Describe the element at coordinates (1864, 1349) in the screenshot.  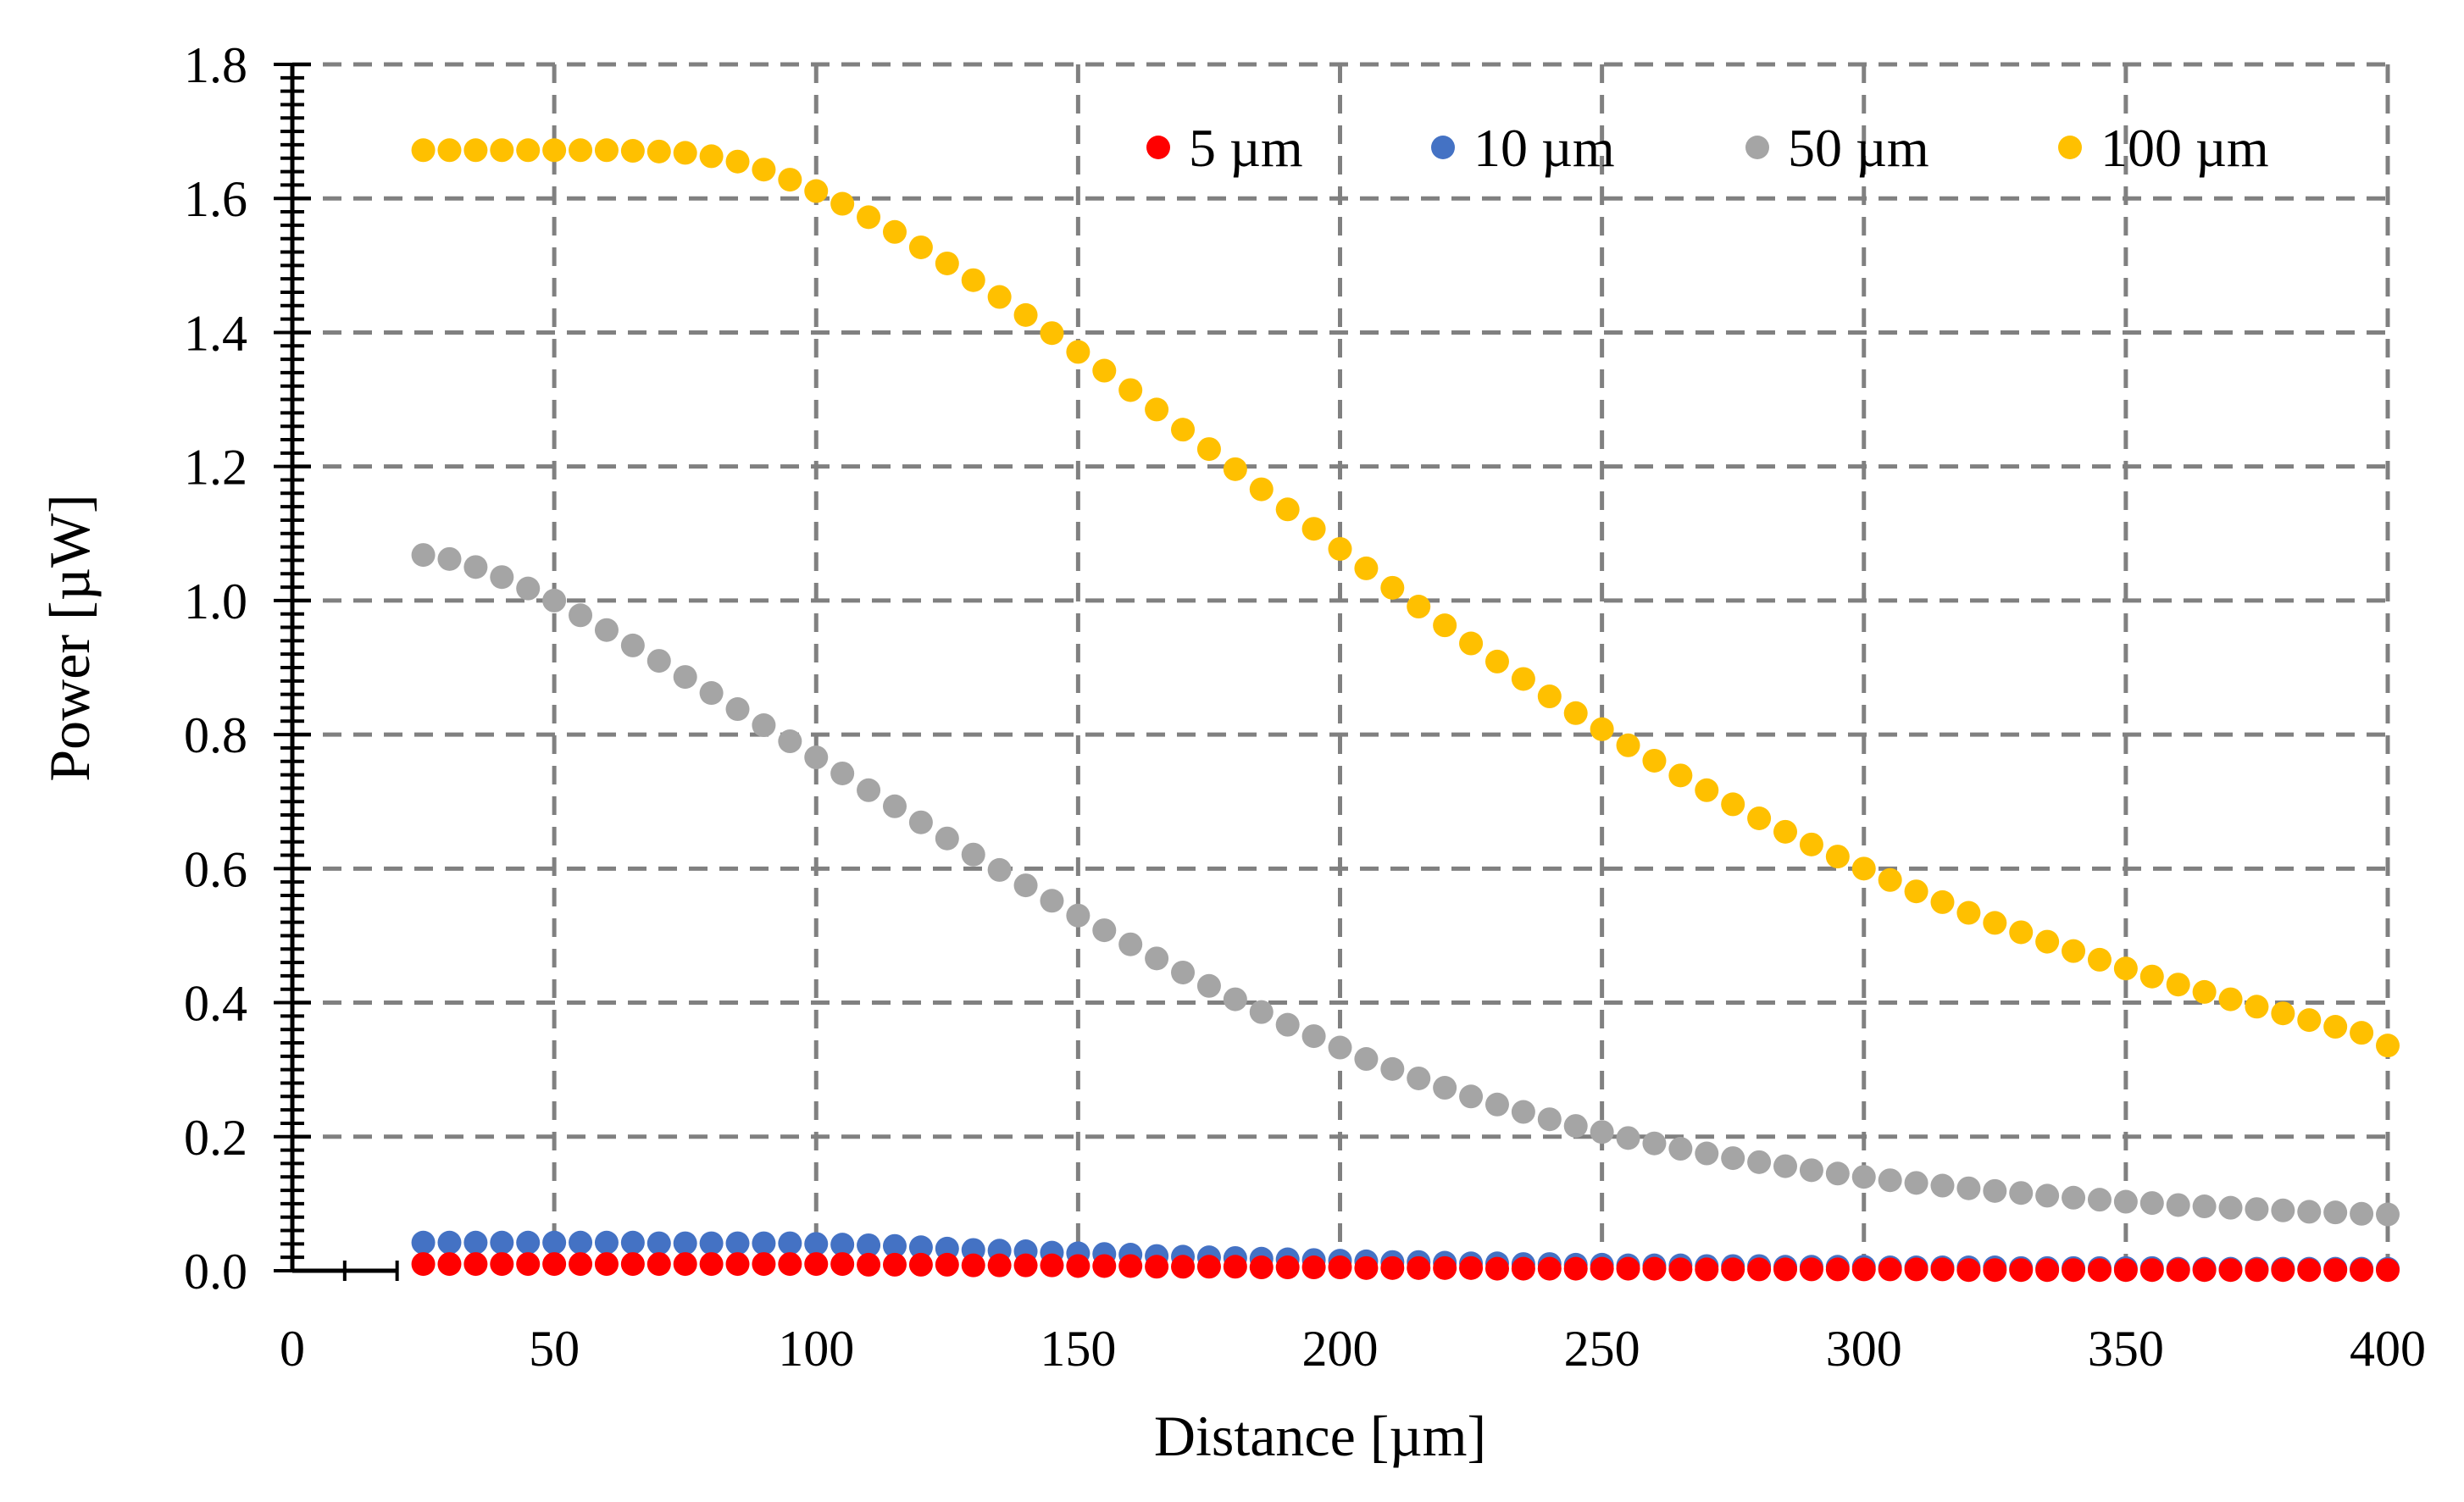
I see `x-tick-label: 300` at that location.